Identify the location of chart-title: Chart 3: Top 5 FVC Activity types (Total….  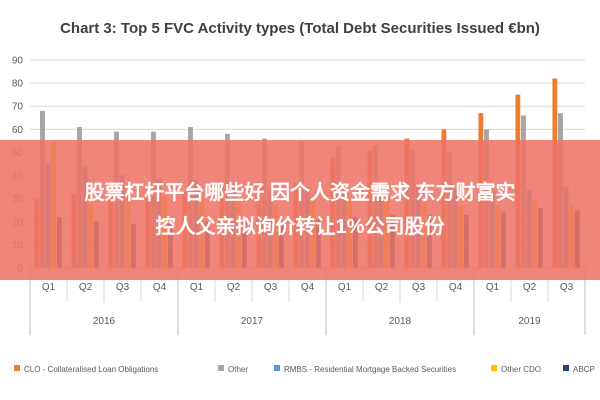
(300, 28).